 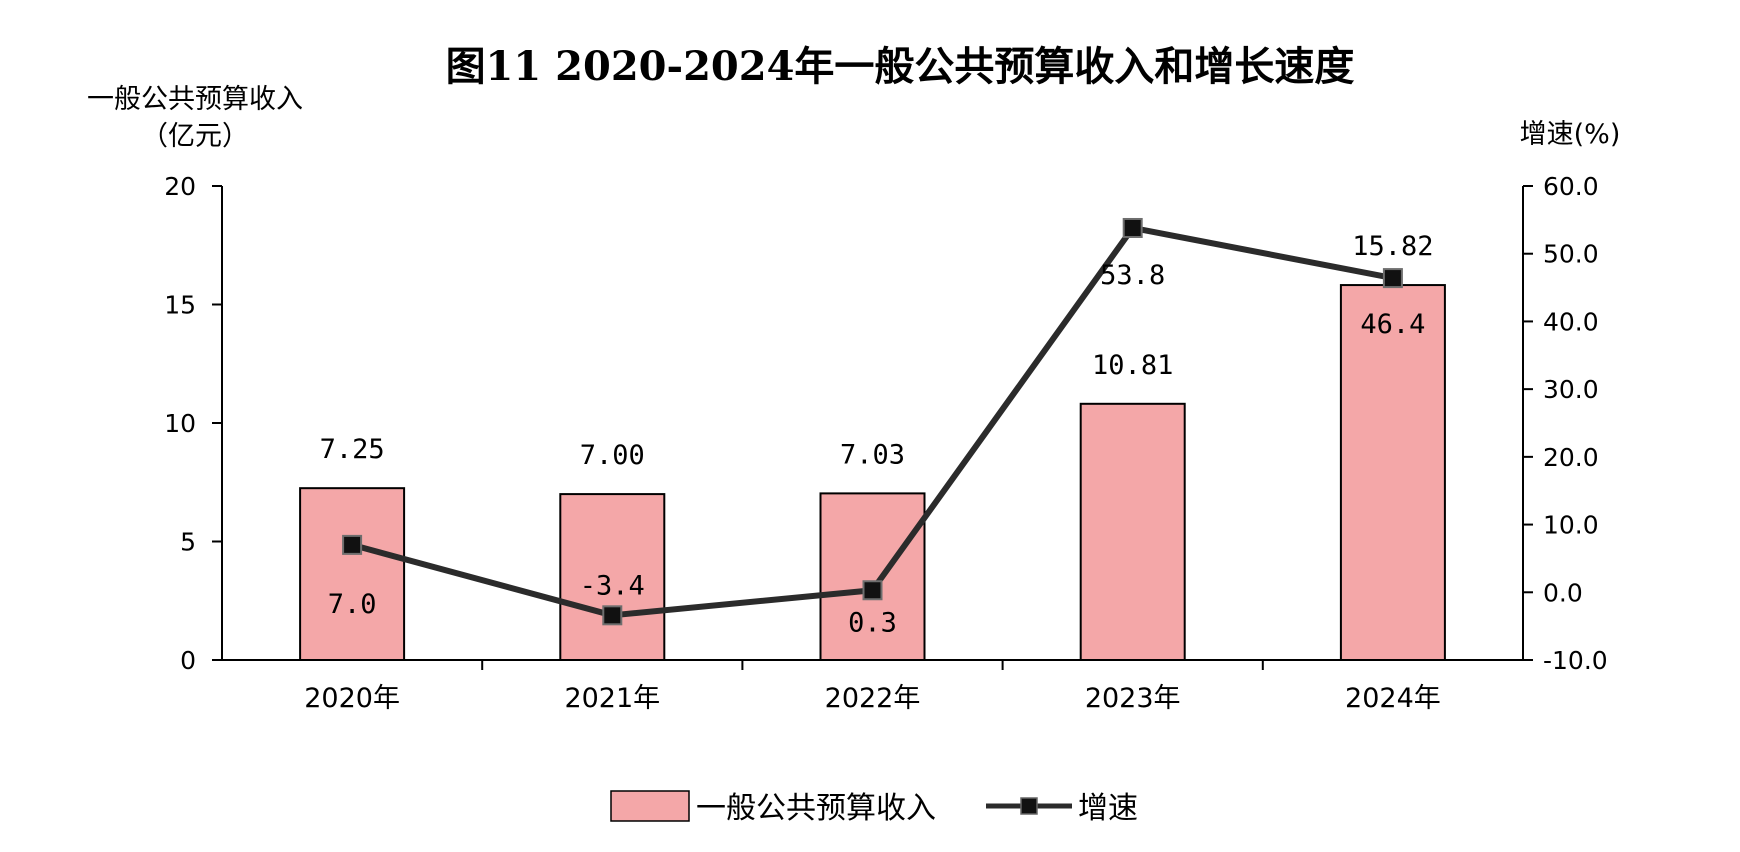 What do you see at coordinates (352, 449) in the screenshot?
I see `bar-value-label: 7.25` at bounding box center [352, 449].